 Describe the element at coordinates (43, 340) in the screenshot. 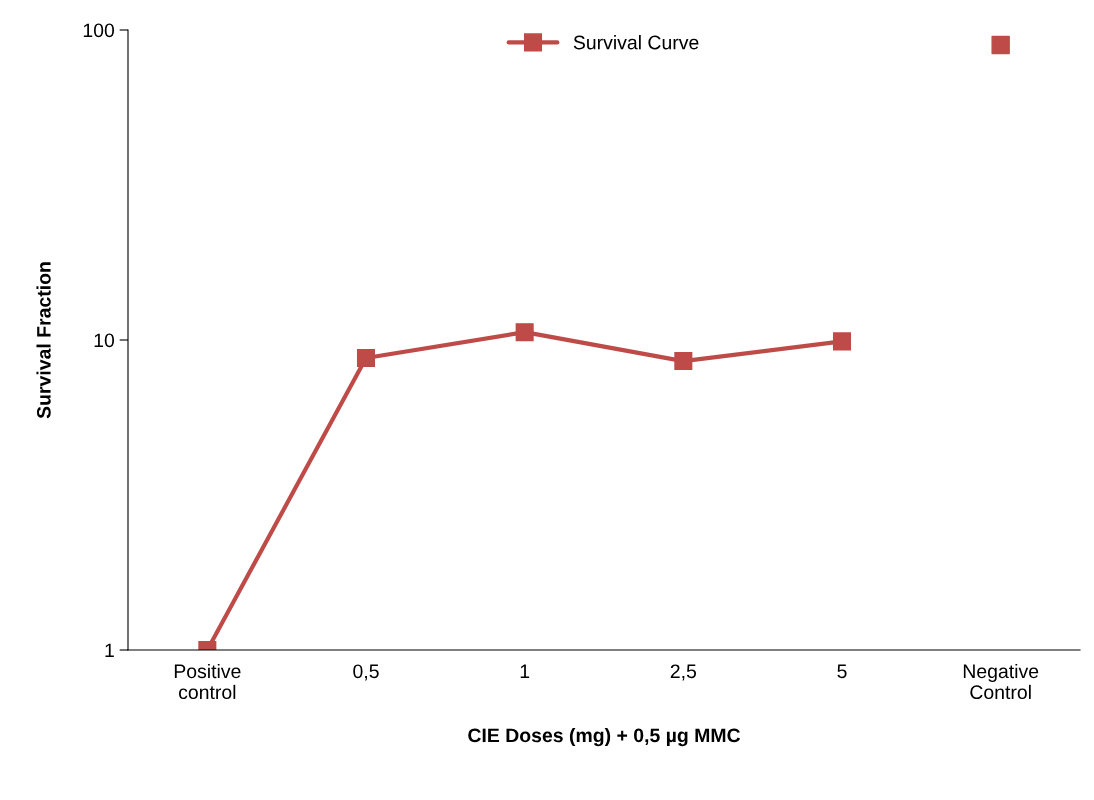

I see `y-axis-title: Survival Fraction` at that location.